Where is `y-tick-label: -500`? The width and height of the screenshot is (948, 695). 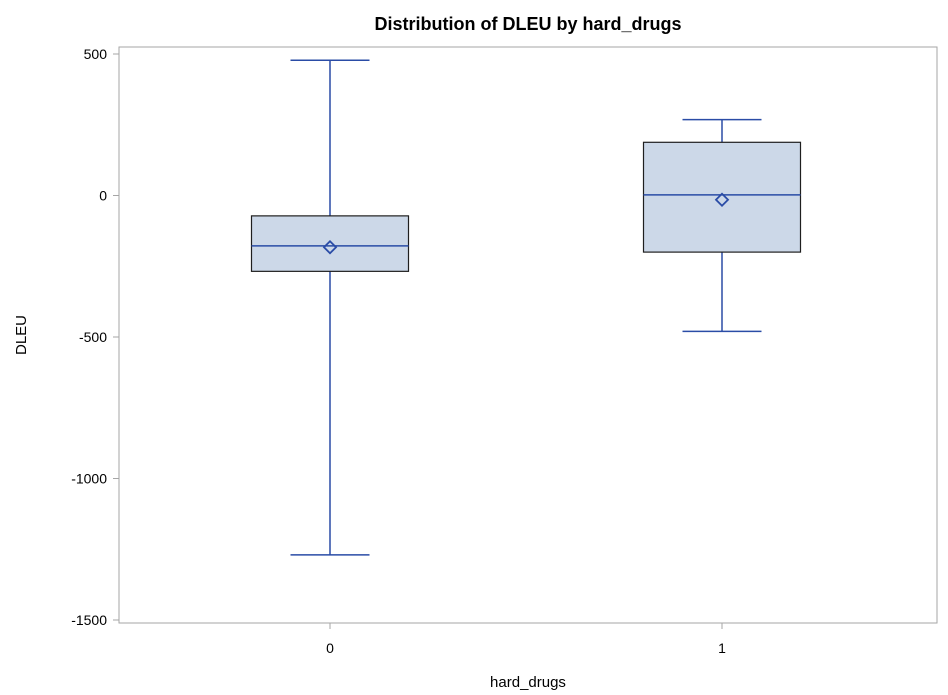 y-tick-label: -500 is located at coordinates (93, 337).